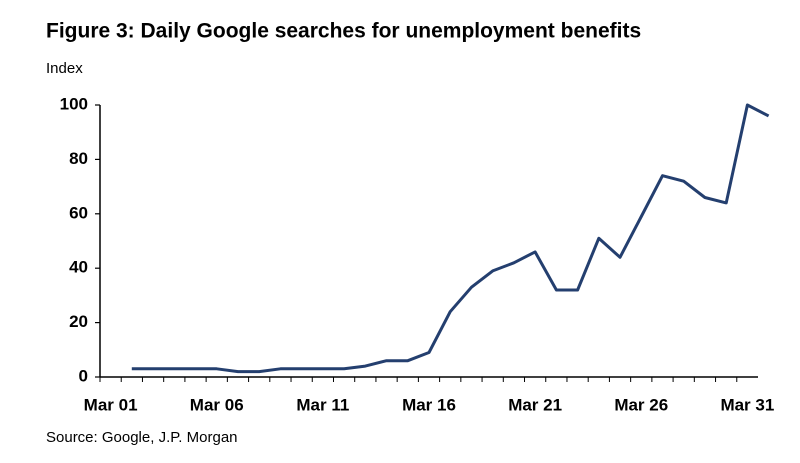  What do you see at coordinates (74, 103) in the screenshot?
I see `y-tick-label: 100` at bounding box center [74, 103].